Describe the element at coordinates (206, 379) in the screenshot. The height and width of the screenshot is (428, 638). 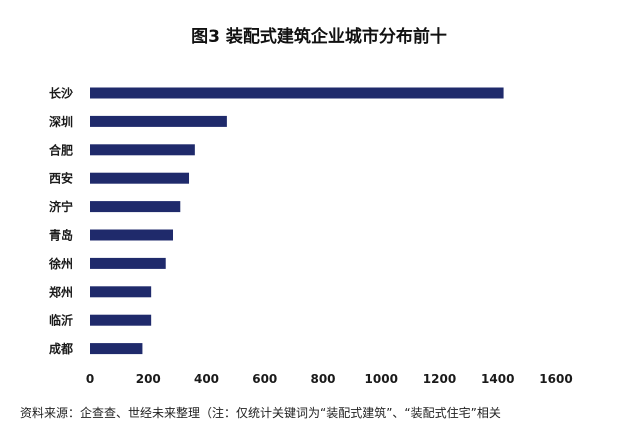
I see `x-tick-label: 400` at that location.